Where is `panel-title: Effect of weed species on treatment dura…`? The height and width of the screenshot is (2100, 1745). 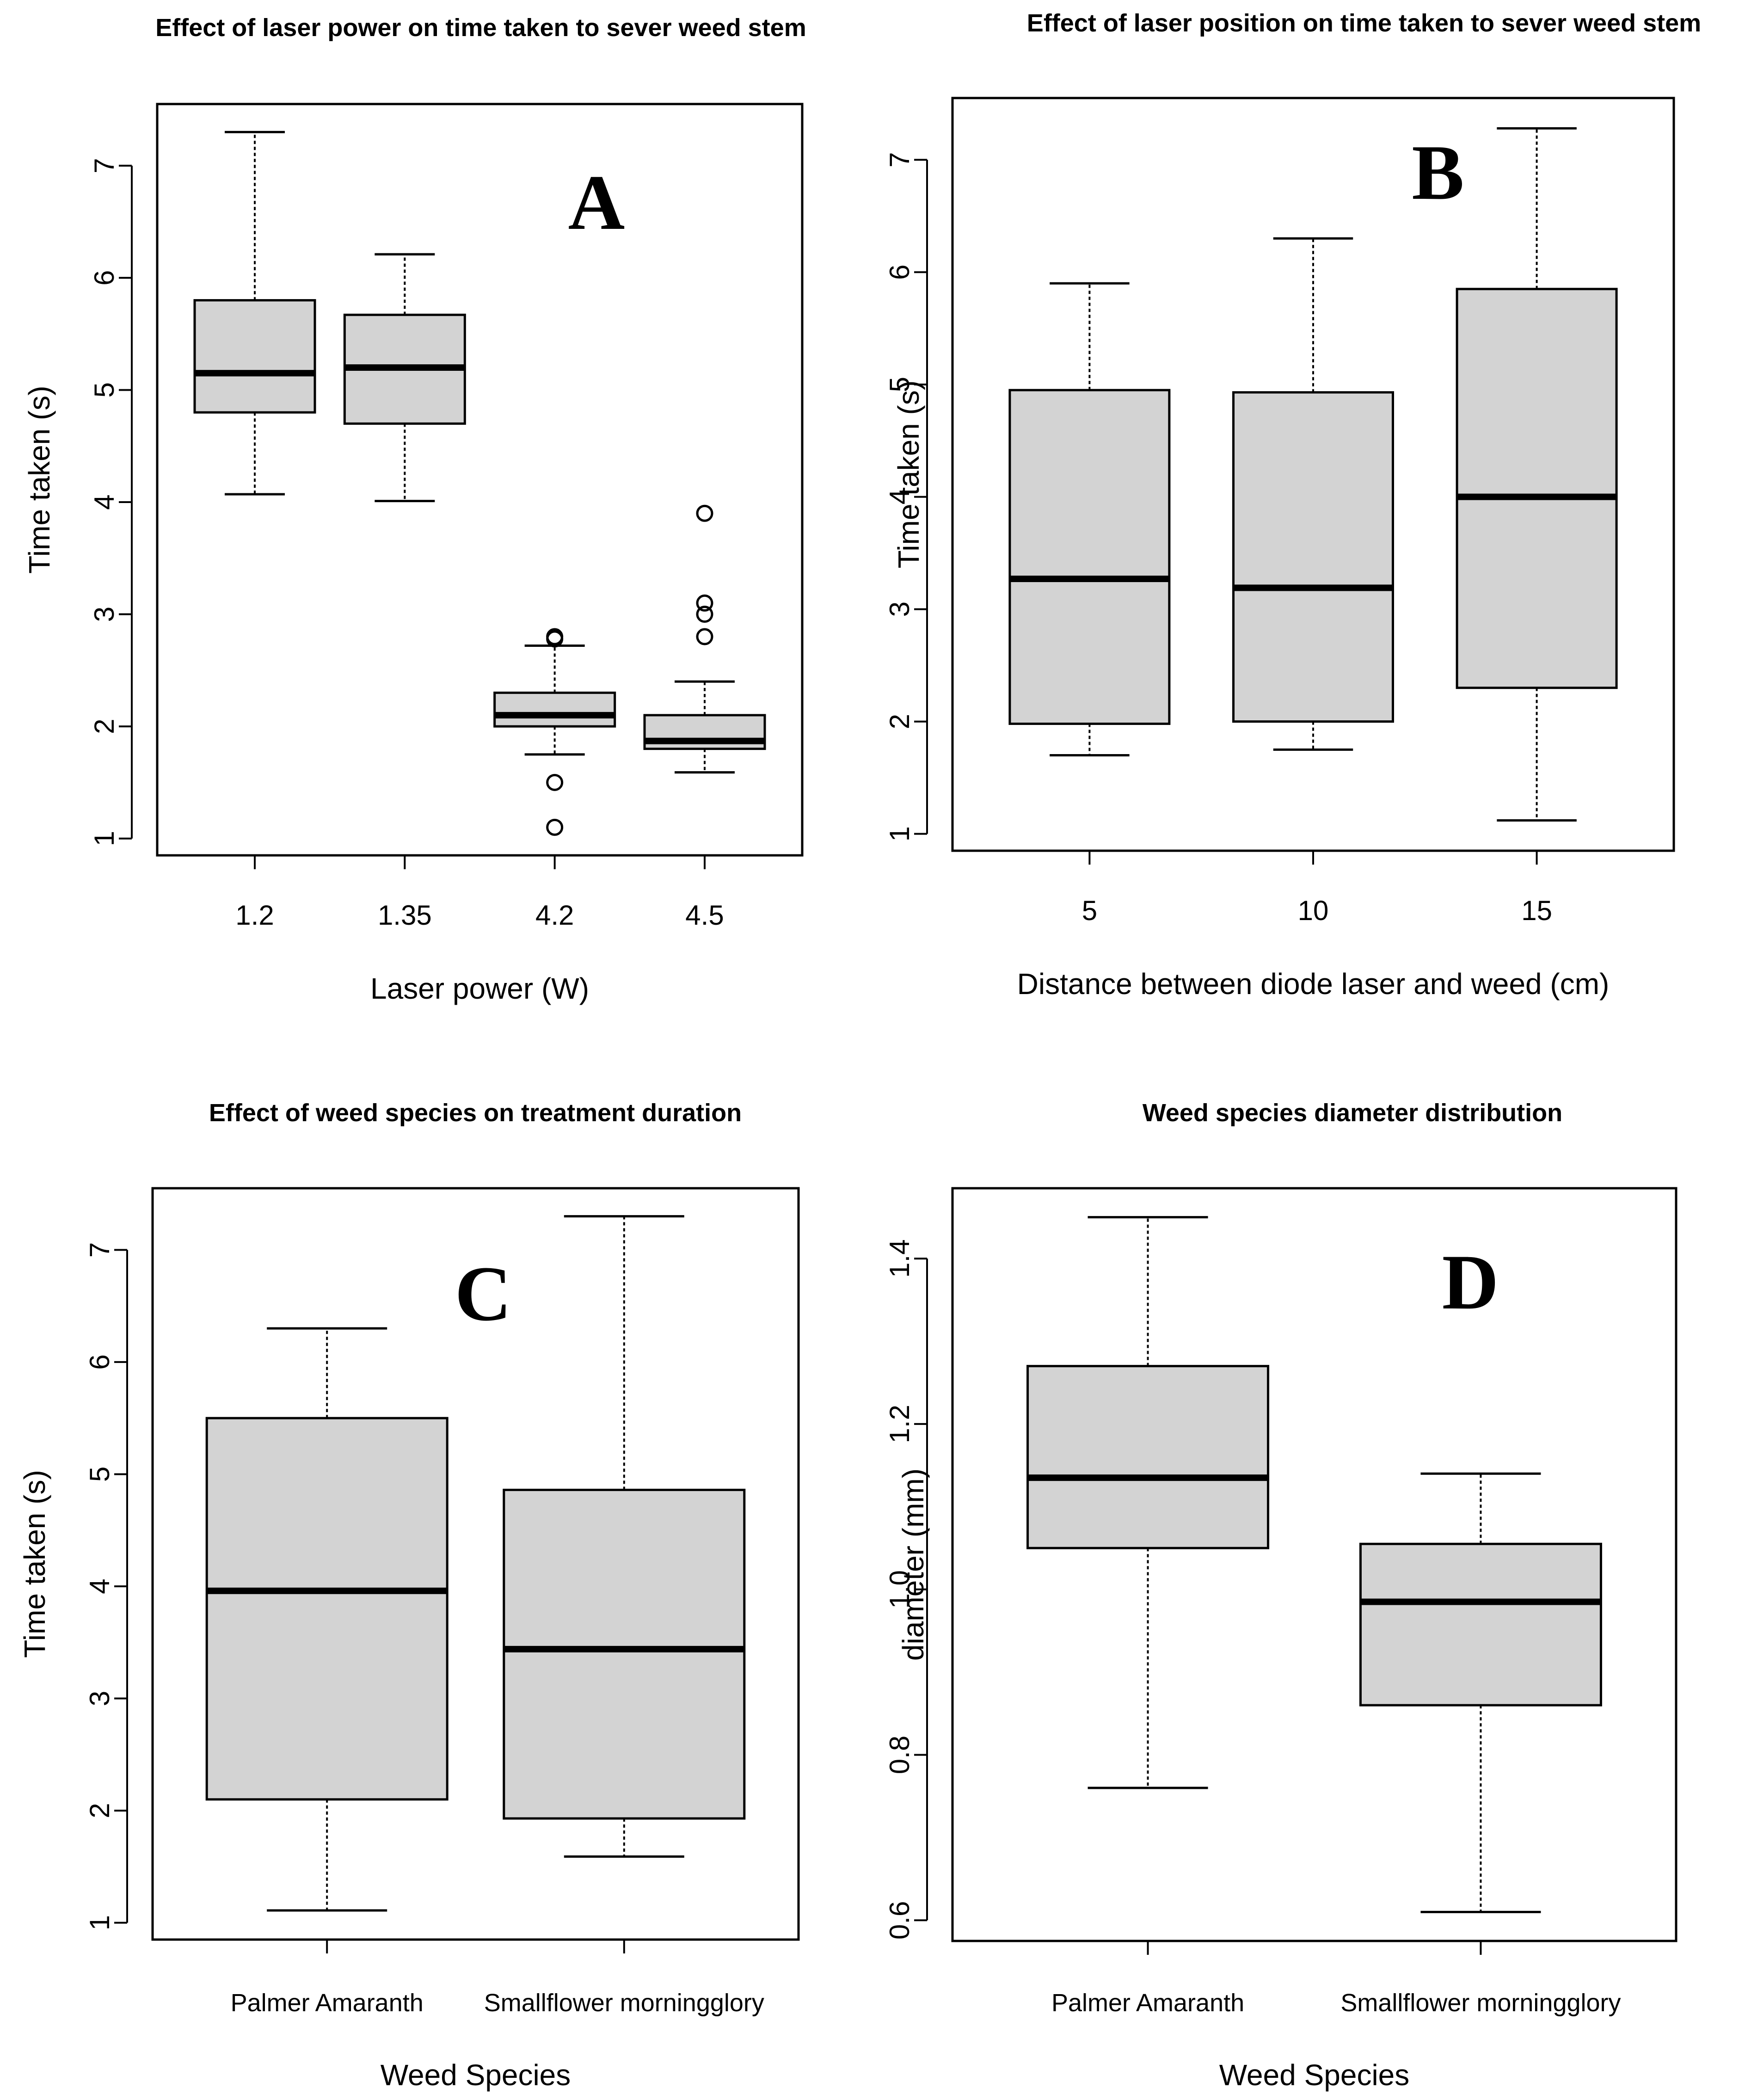 panel-title: Effect of weed species on treatment dura… is located at coordinates (475, 1113).